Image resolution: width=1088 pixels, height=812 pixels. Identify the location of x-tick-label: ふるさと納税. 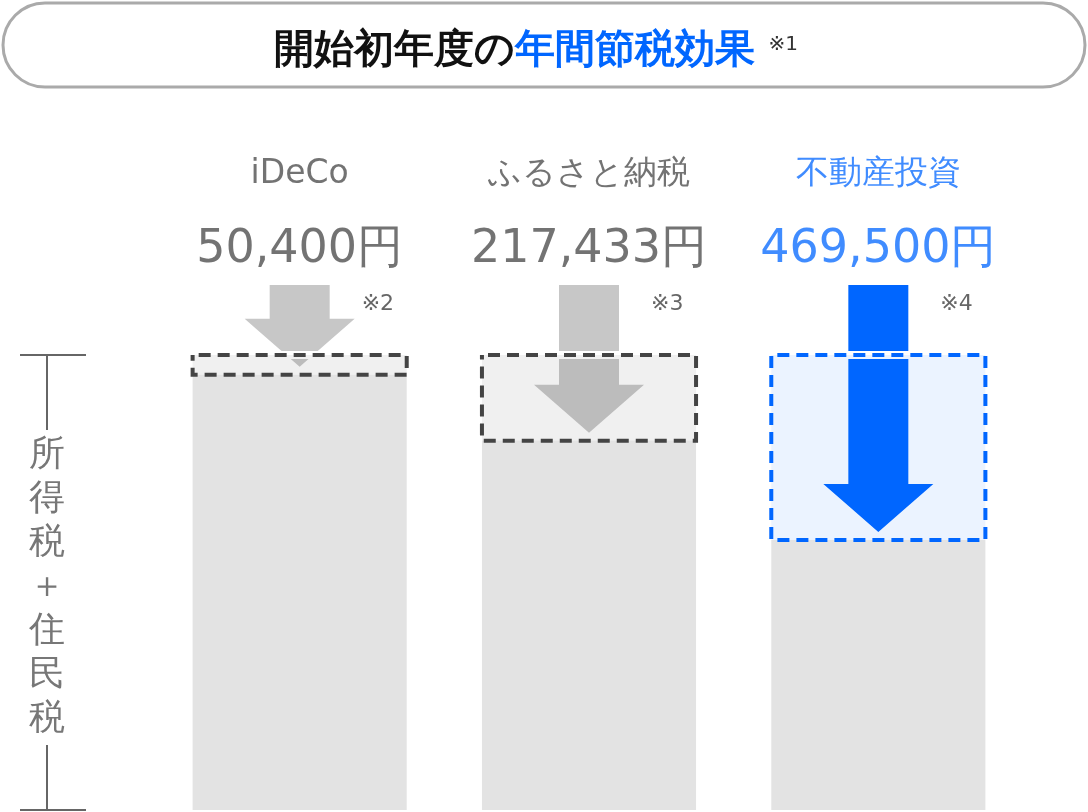
(588, 171).